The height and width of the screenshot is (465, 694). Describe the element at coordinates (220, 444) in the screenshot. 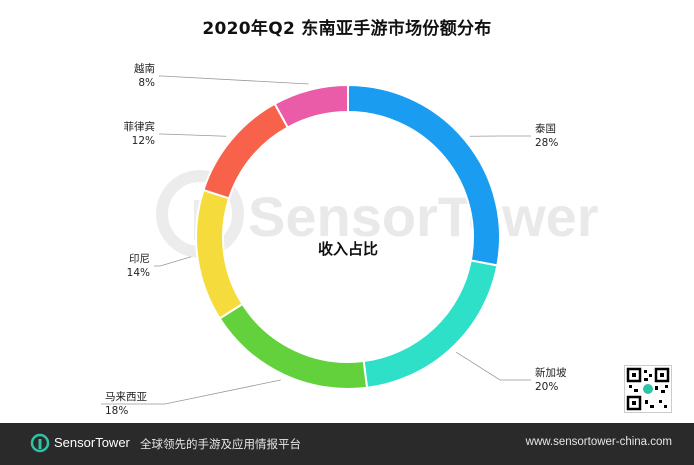

I see `footer-slogan: 全球领先的手游及应用情报平台` at that location.